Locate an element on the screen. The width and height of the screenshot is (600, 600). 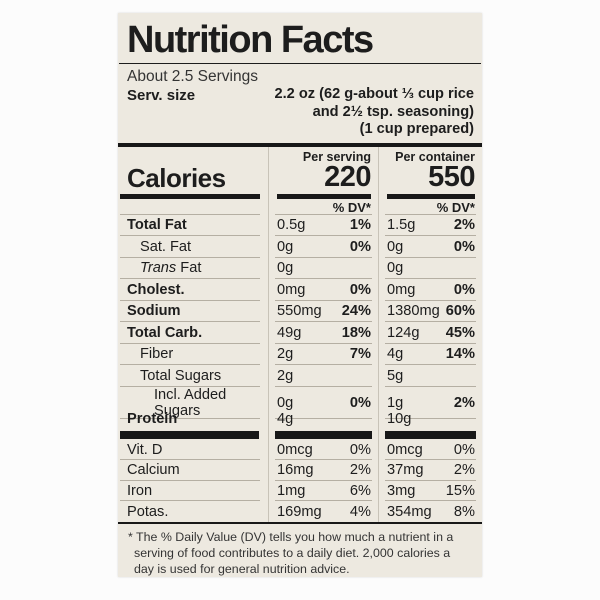
nutrient-name: Vit. D is located at coordinates (145, 449).